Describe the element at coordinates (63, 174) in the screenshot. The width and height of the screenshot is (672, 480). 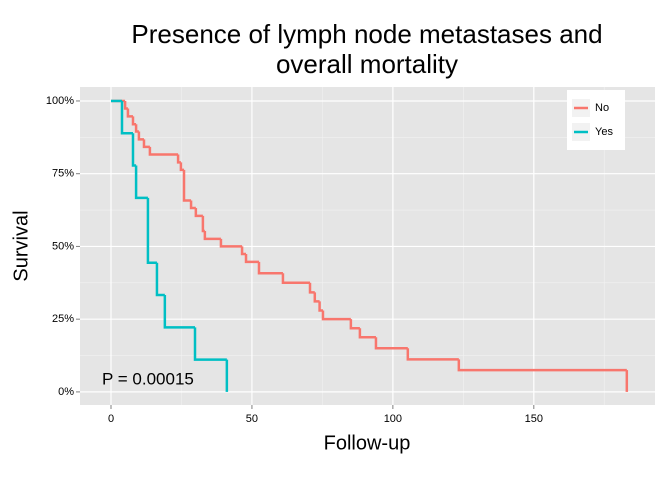
I see `y-tick-label: 75%` at that location.